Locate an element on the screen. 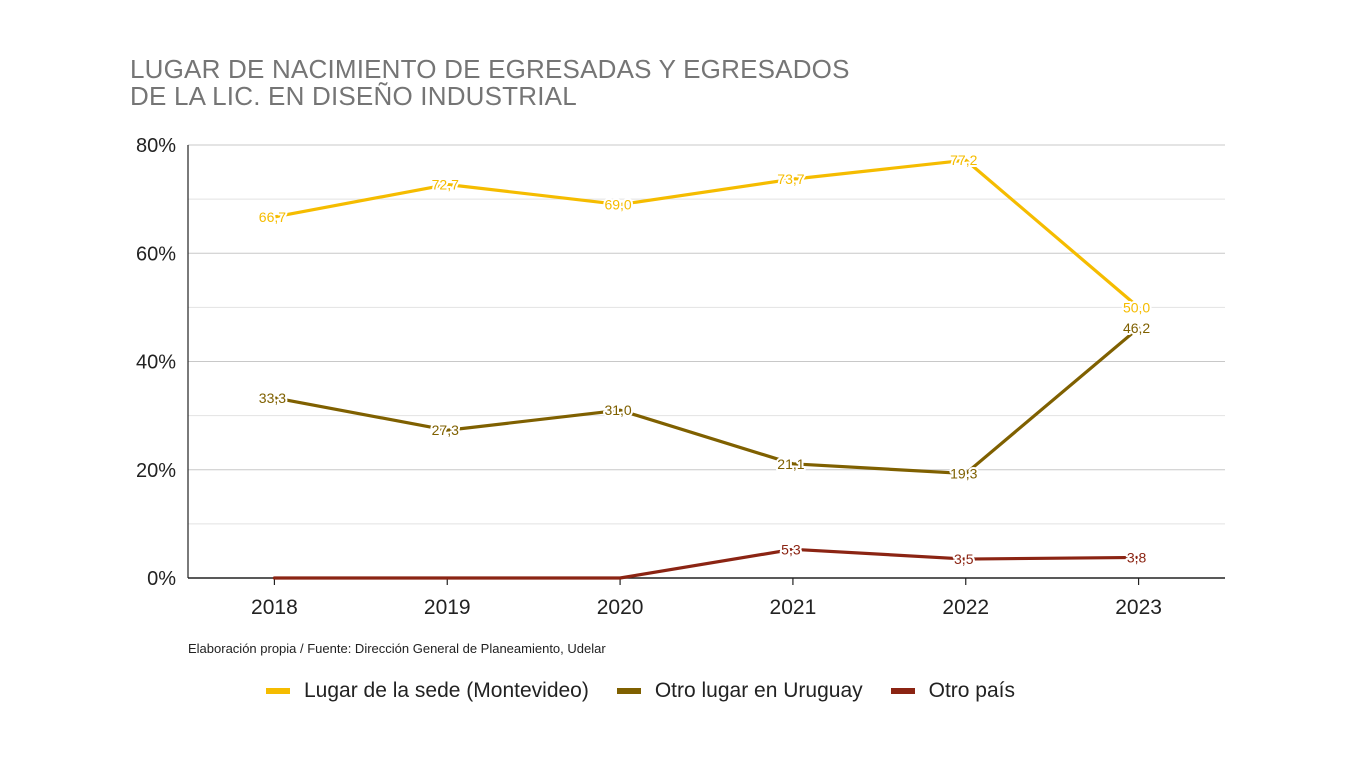  legend-label-otro-pais: Otro país is located at coordinates (971, 690).